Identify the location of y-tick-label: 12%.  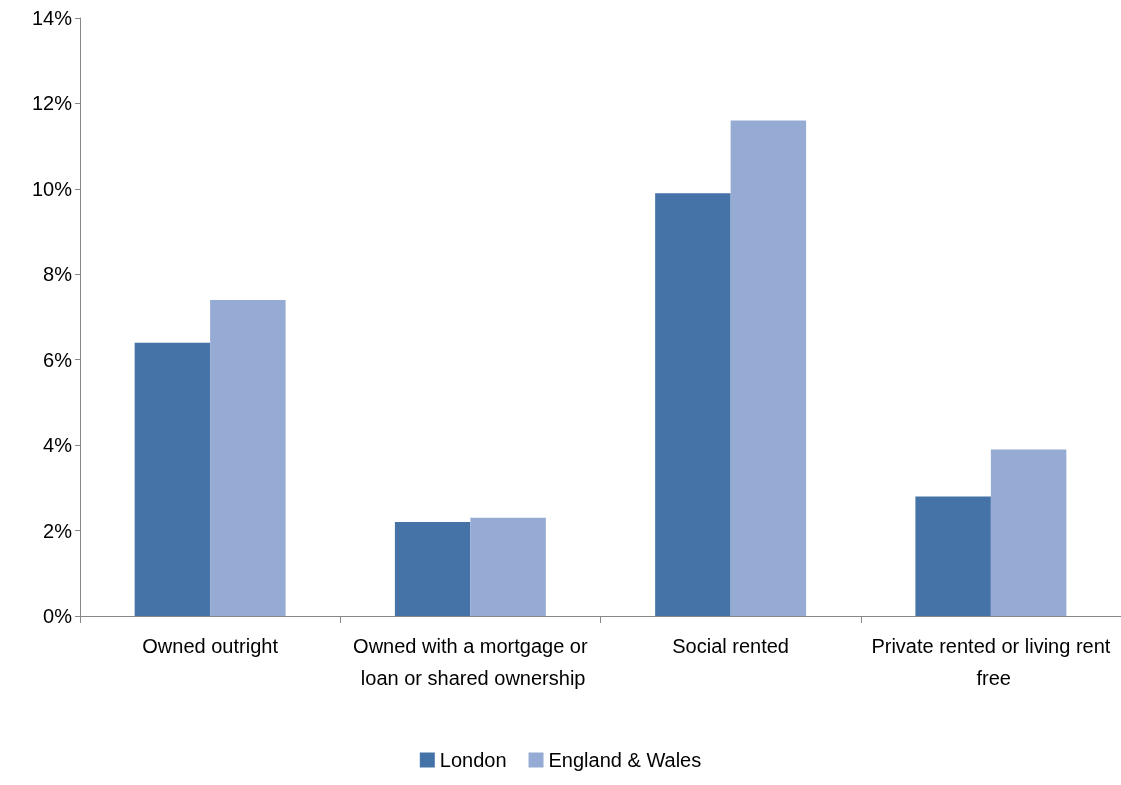
(52, 103).